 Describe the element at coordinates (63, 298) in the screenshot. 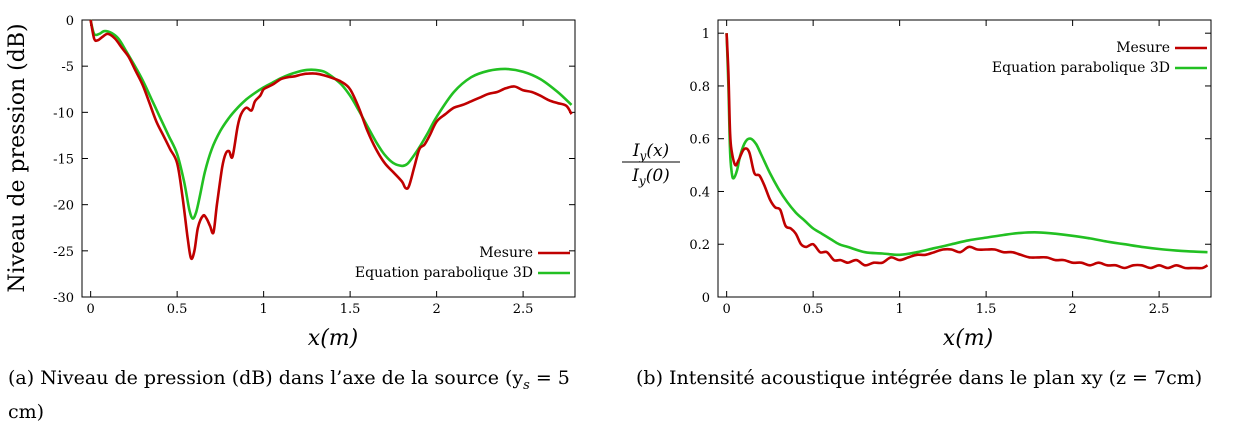

I see `chart-a-ytick-label: -30` at that location.